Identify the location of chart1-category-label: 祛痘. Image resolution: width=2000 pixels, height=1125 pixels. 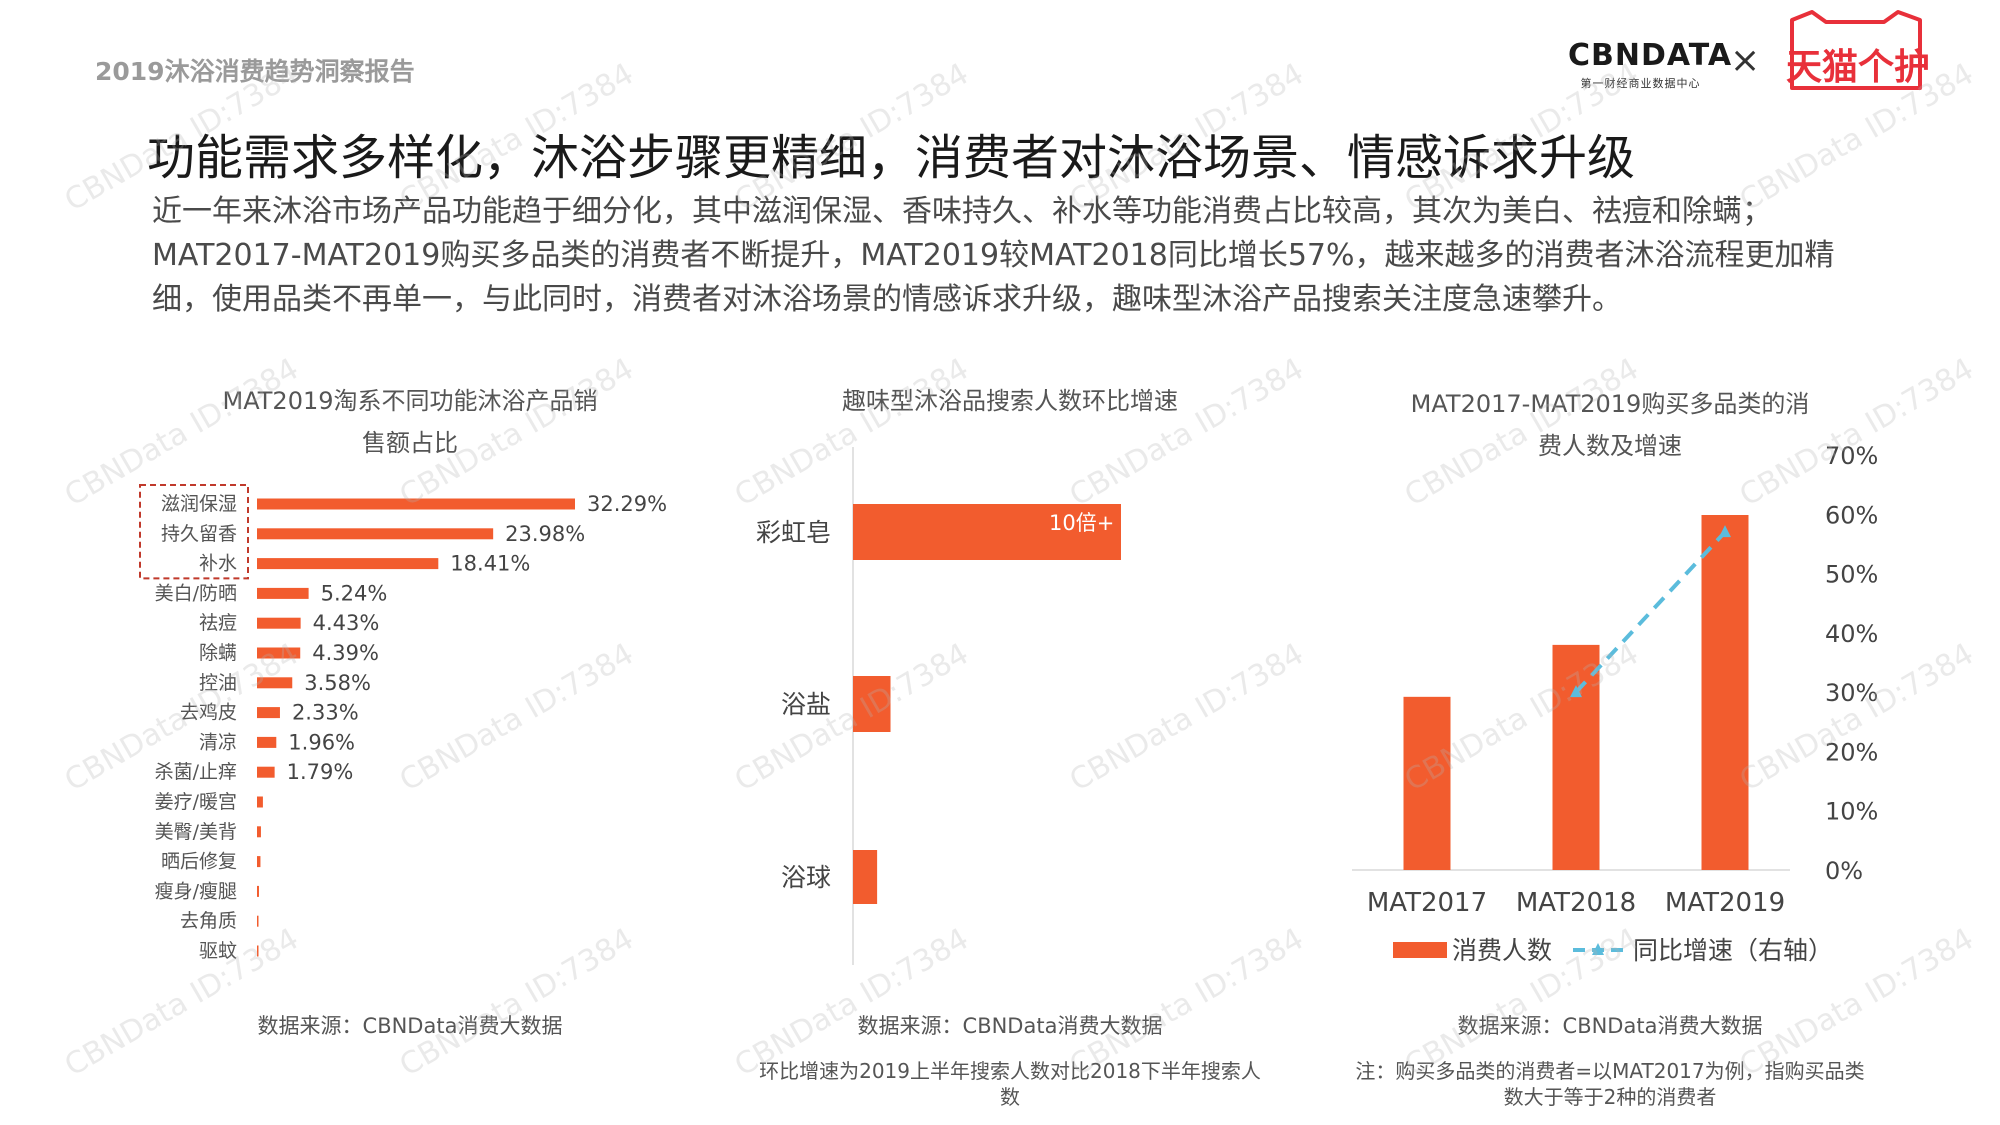
(218, 623).